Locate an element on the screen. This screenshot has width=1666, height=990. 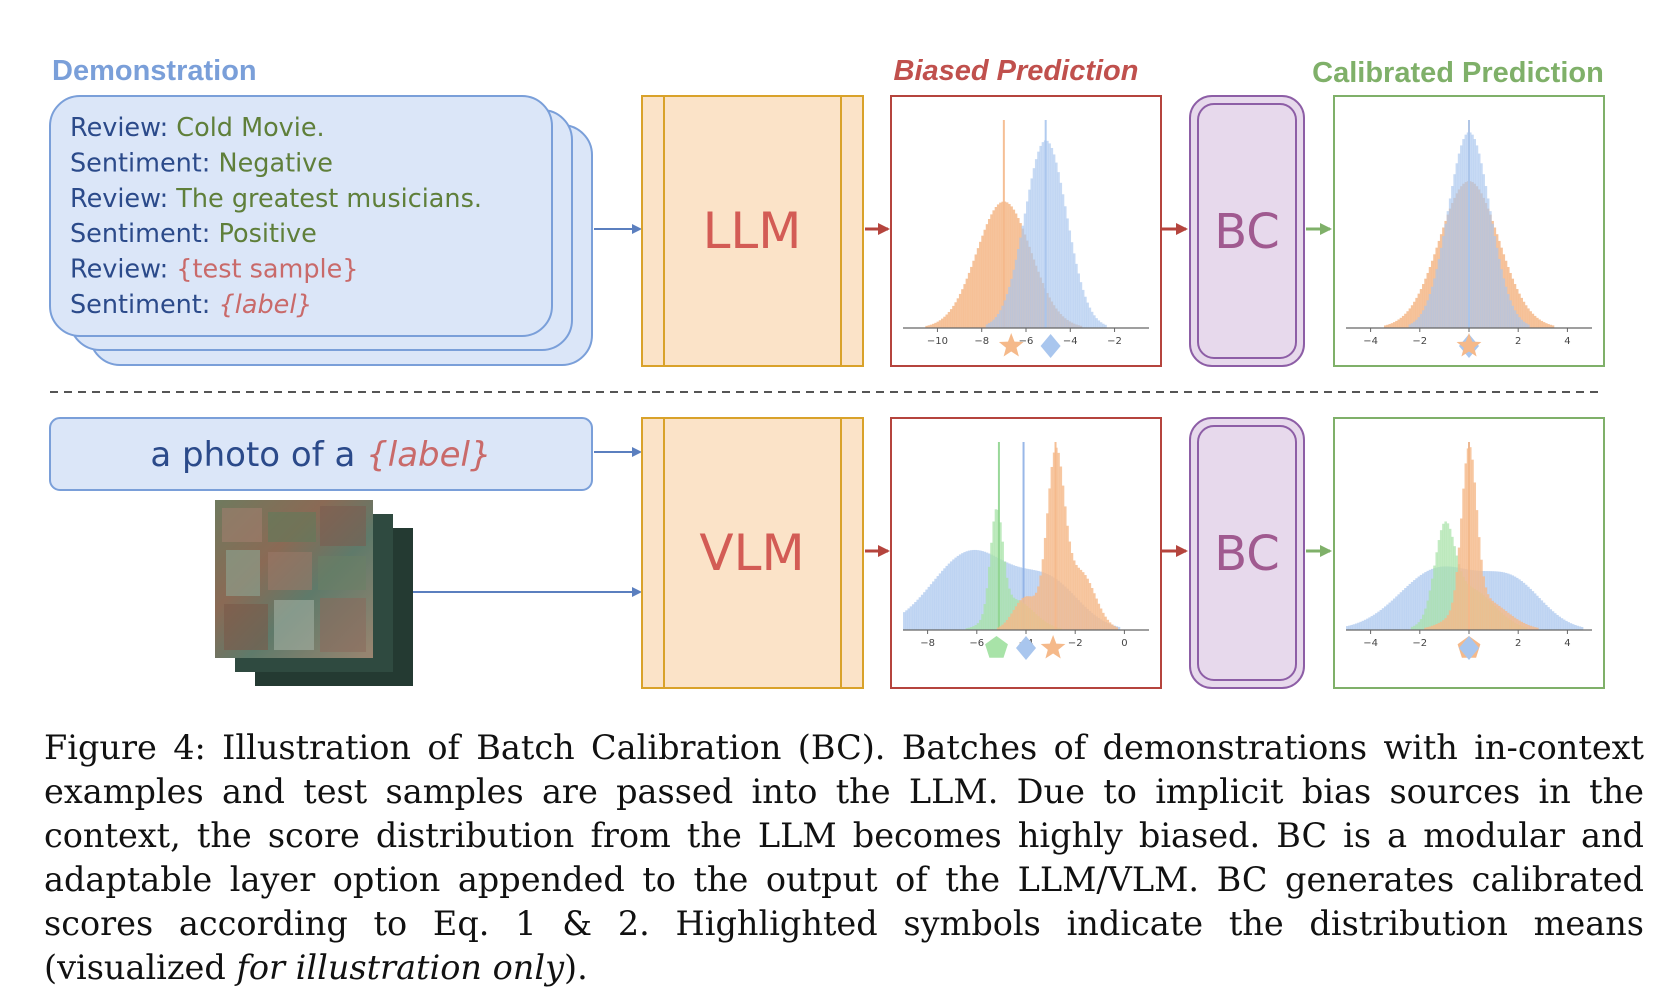
vlm-block: VLM is located at coordinates (752, 553).